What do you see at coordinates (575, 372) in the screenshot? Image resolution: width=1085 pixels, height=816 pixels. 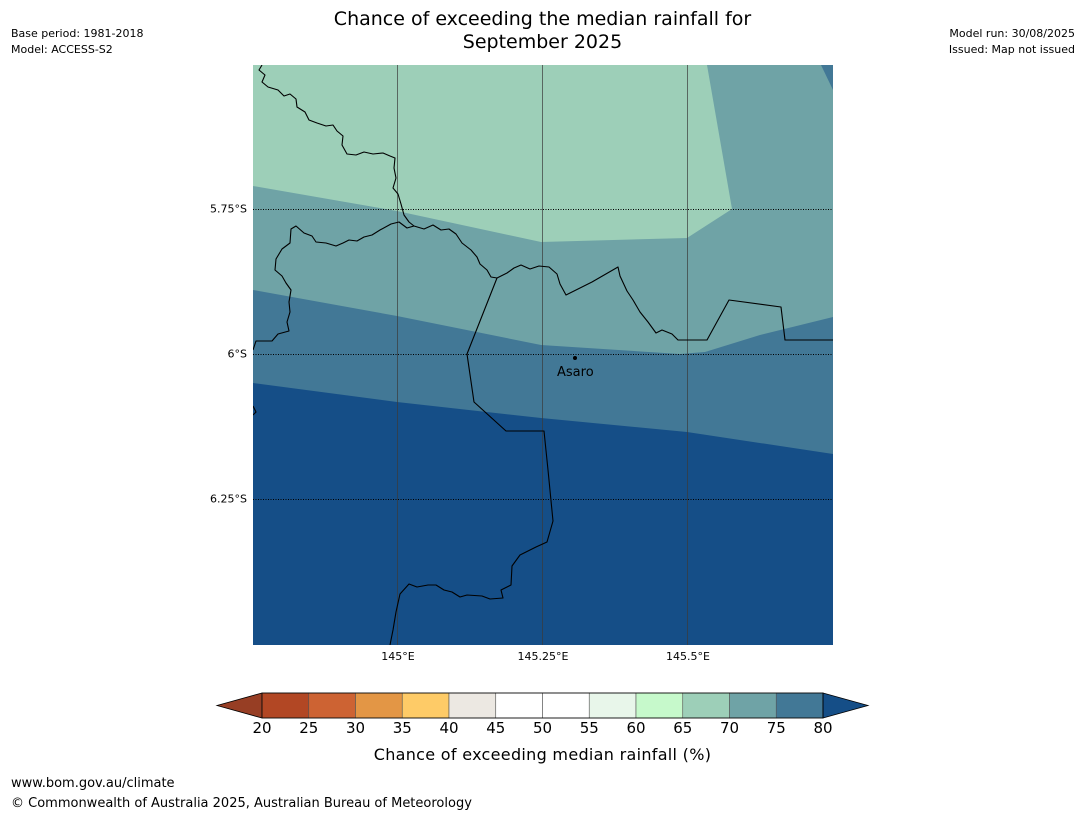 I see `place-label-asaro: Asaro` at bounding box center [575, 372].